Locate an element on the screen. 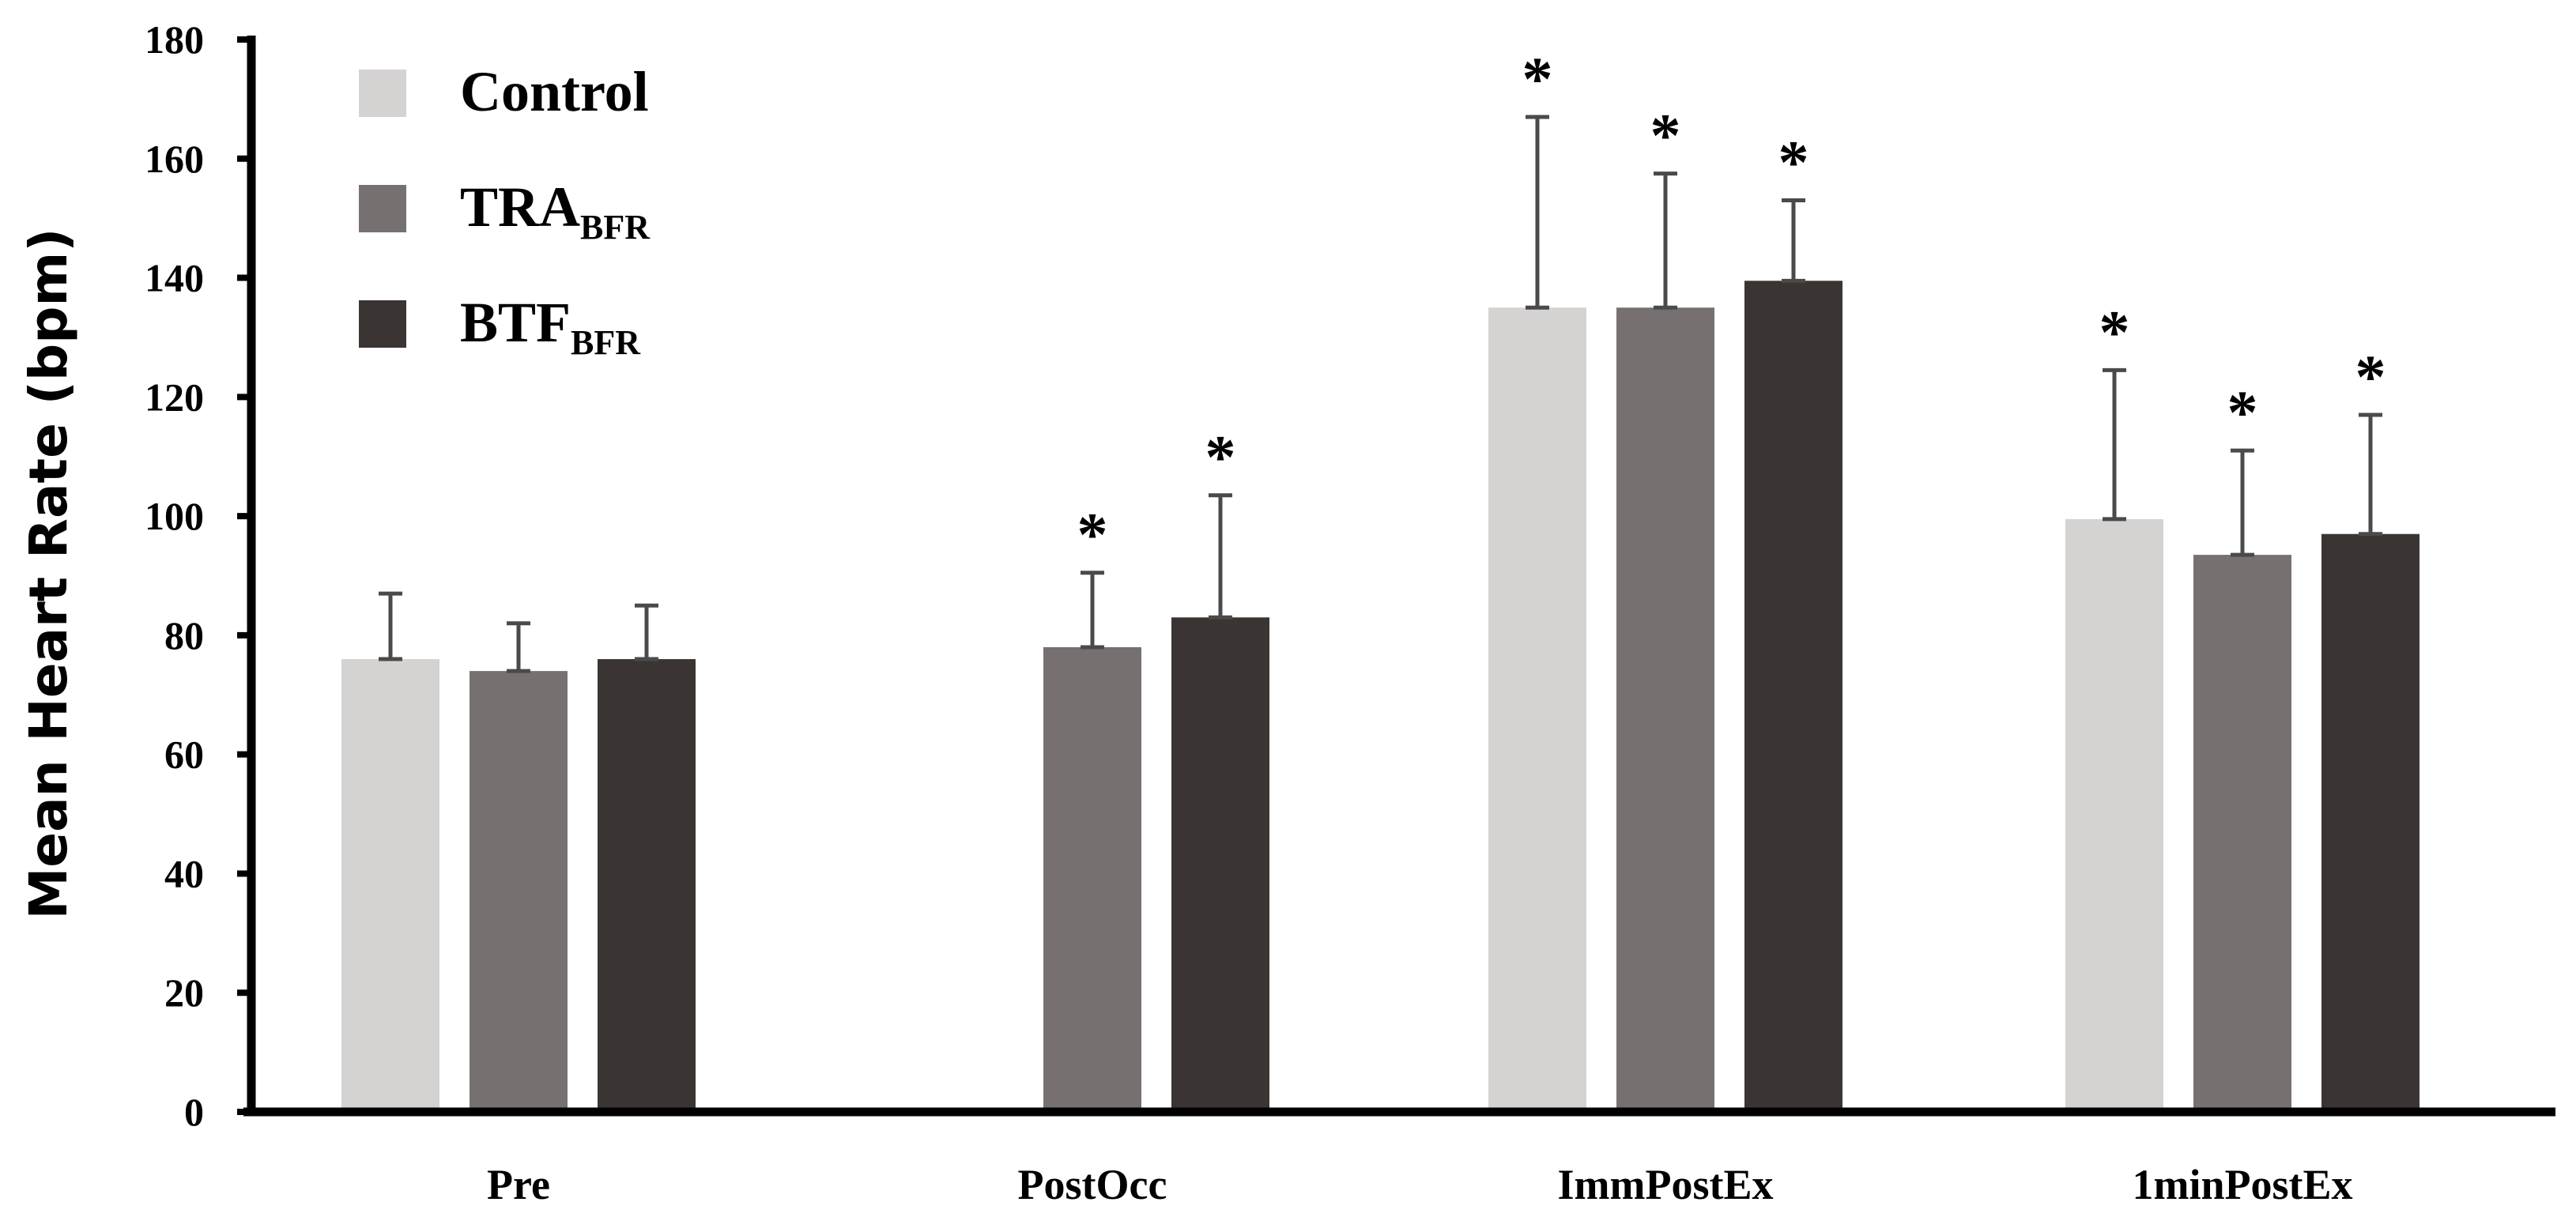 This screenshot has width=2576, height=1232. y-tick-label: 80 is located at coordinates (184, 635).